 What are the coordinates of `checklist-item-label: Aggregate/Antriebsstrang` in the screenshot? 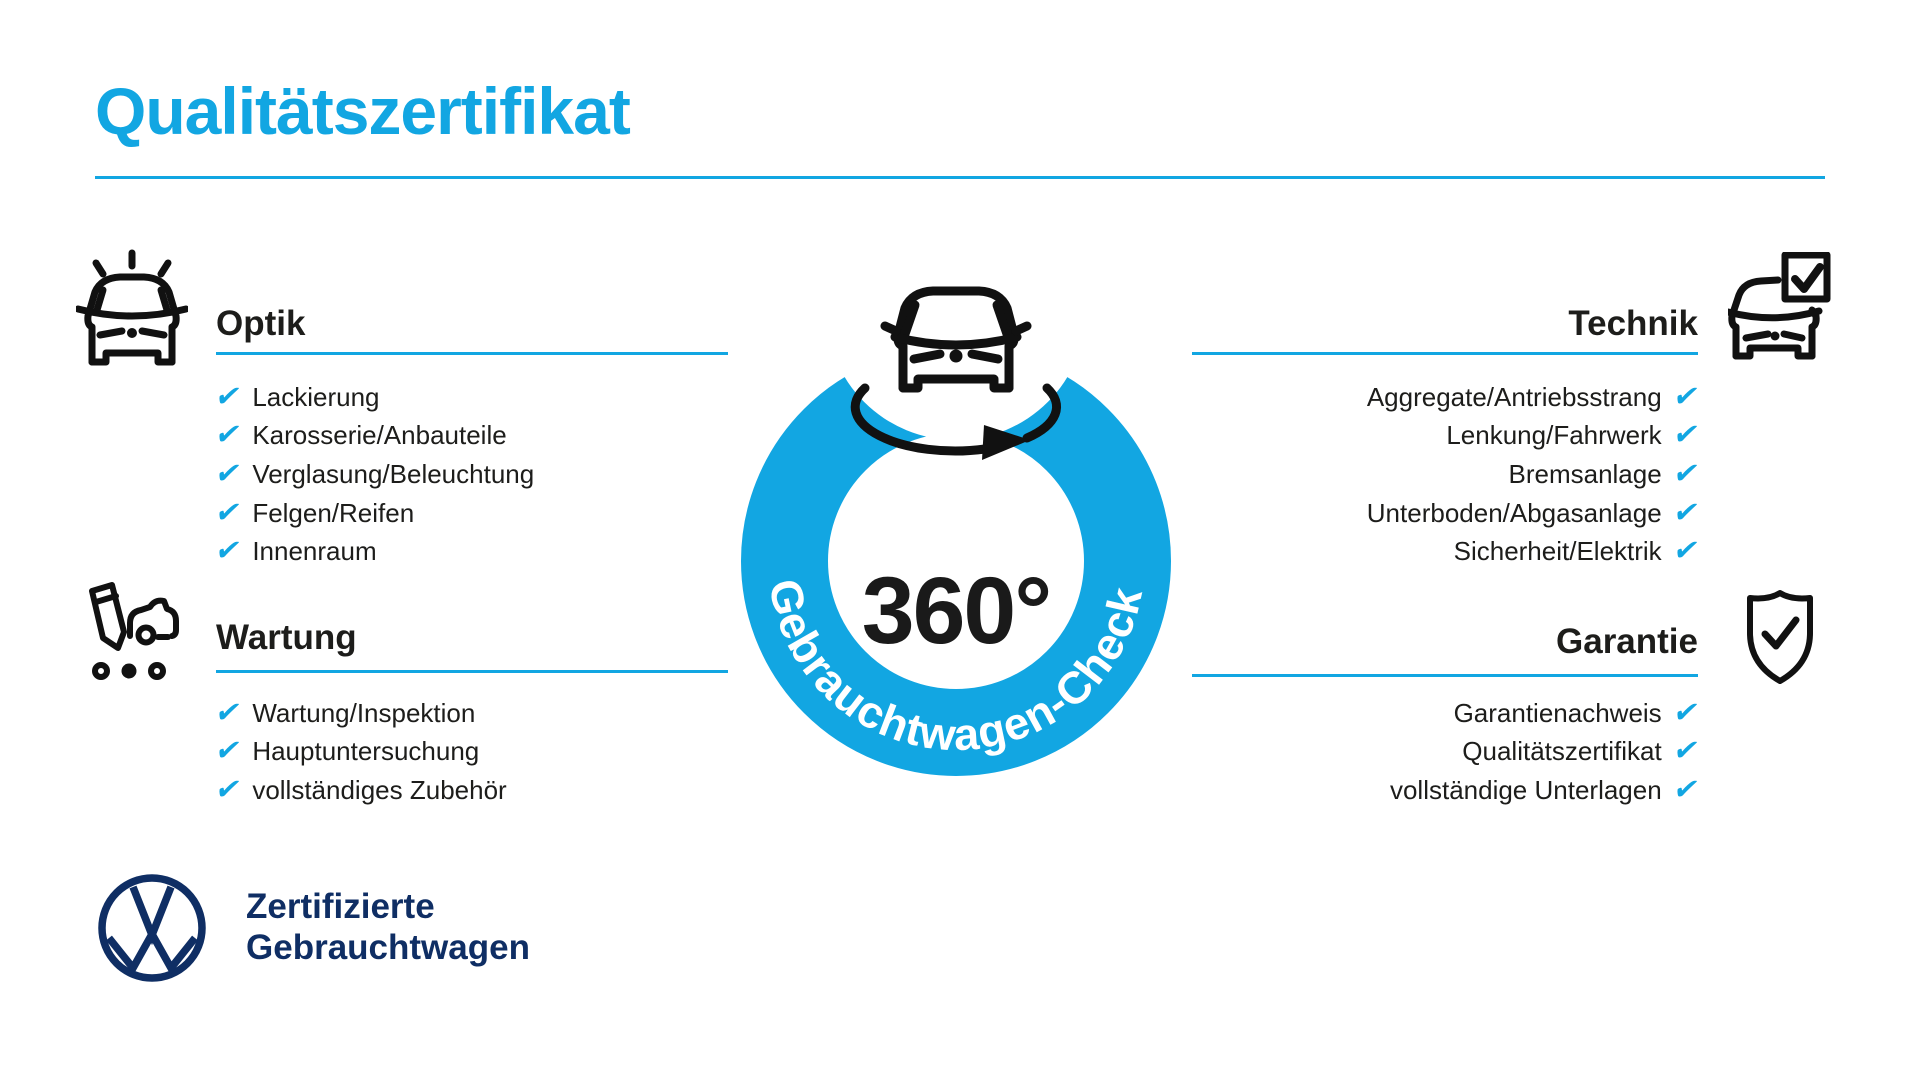 It's located at (1514, 396).